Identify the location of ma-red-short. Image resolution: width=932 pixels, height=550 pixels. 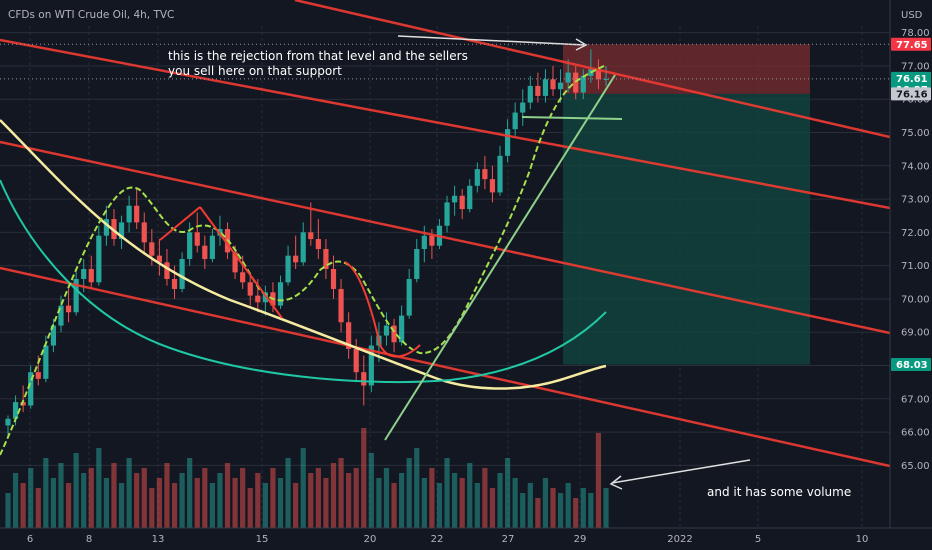
(382, 309).